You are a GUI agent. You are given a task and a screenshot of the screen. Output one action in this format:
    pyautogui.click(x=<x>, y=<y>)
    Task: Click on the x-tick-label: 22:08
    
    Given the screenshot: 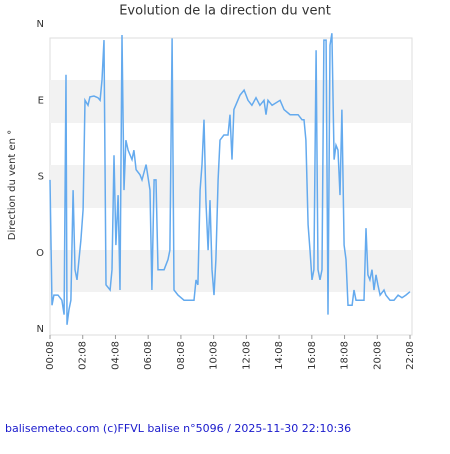 What is the action you would take?
    pyautogui.click(x=410, y=355)
    